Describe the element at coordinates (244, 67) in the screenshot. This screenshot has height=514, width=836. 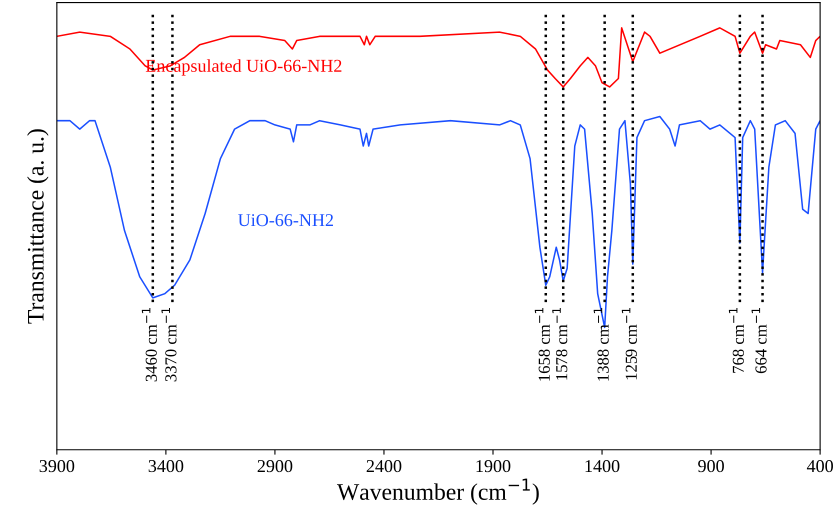
I see `series-label: Encapsulated UiO-66-NH2` at that location.